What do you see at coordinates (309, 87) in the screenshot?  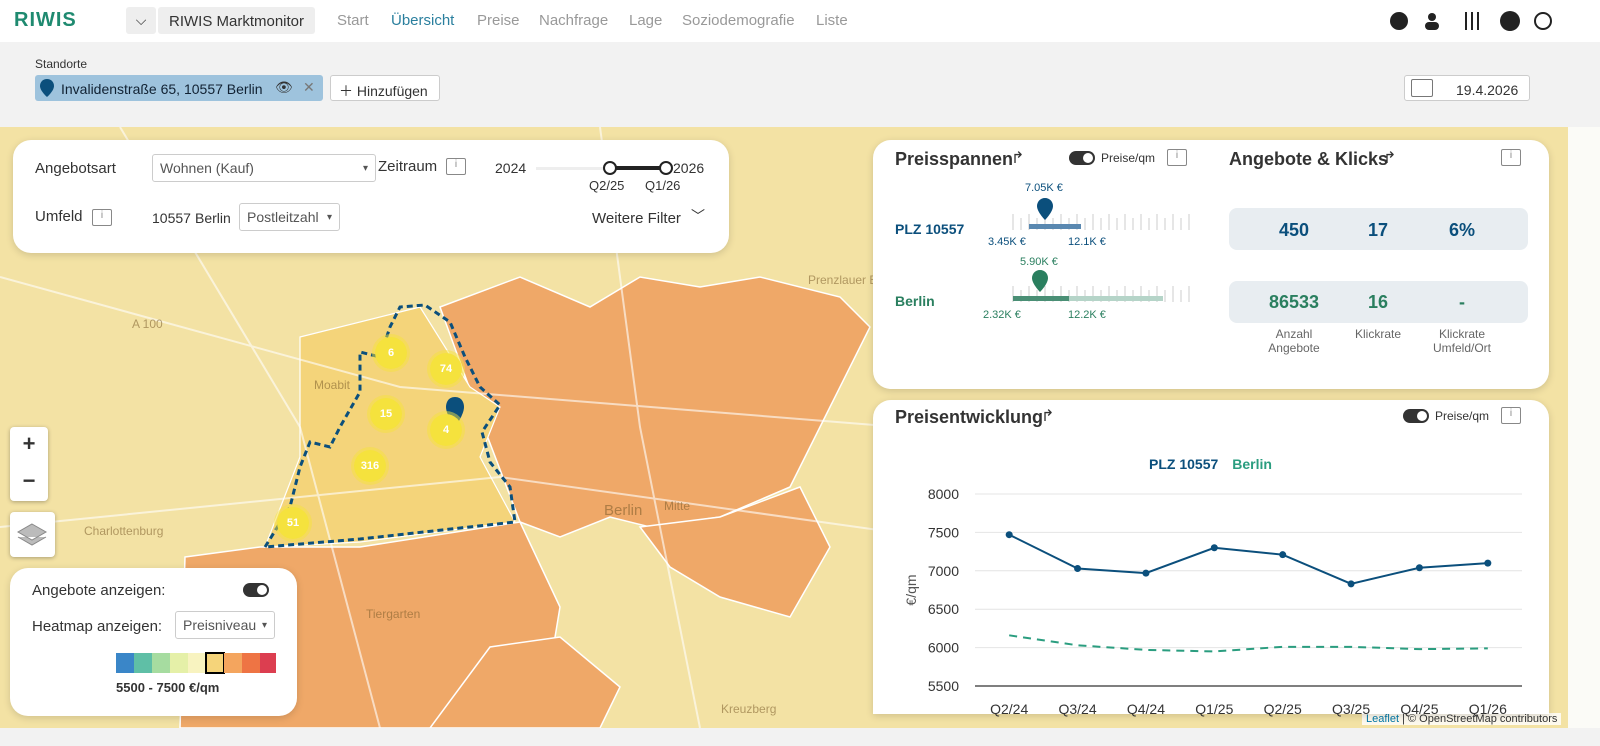 I see `remove-icon: ✕` at bounding box center [309, 87].